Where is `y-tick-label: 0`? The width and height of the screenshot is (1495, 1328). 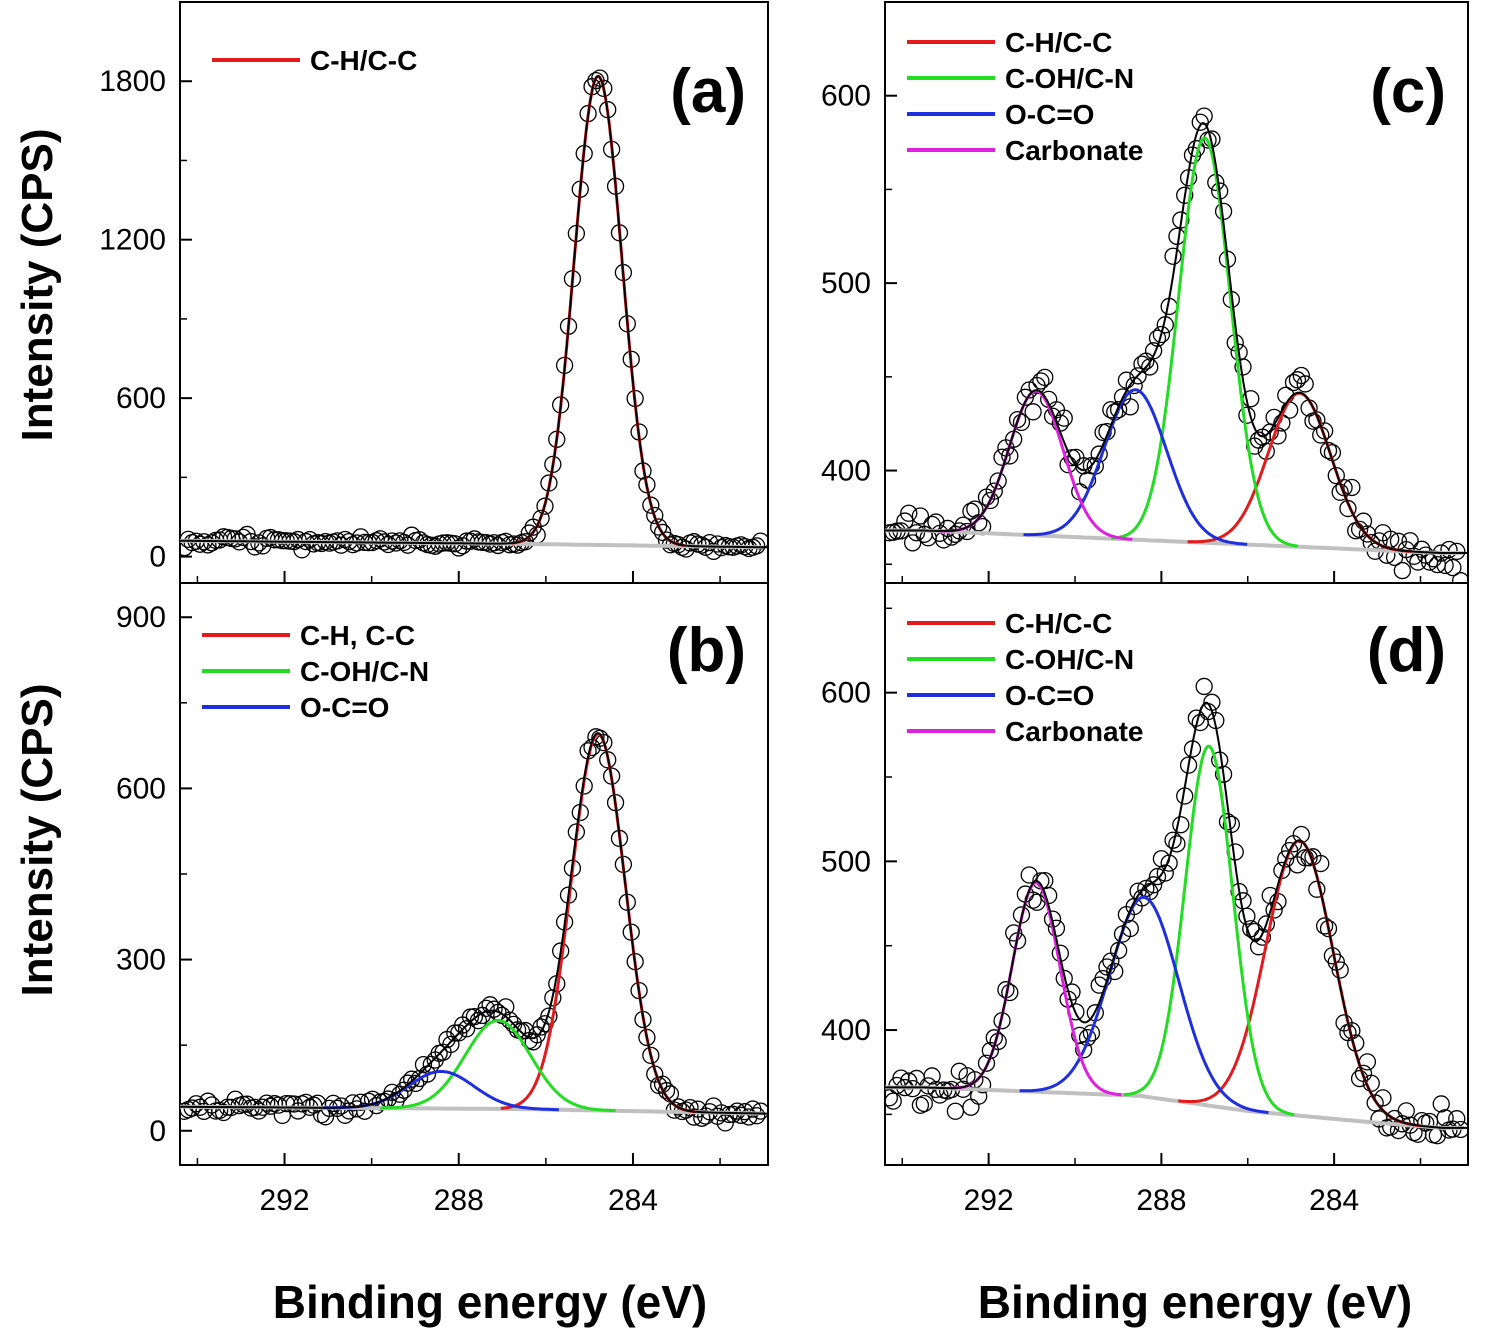
y-tick-label: 0 is located at coordinates (157, 557).